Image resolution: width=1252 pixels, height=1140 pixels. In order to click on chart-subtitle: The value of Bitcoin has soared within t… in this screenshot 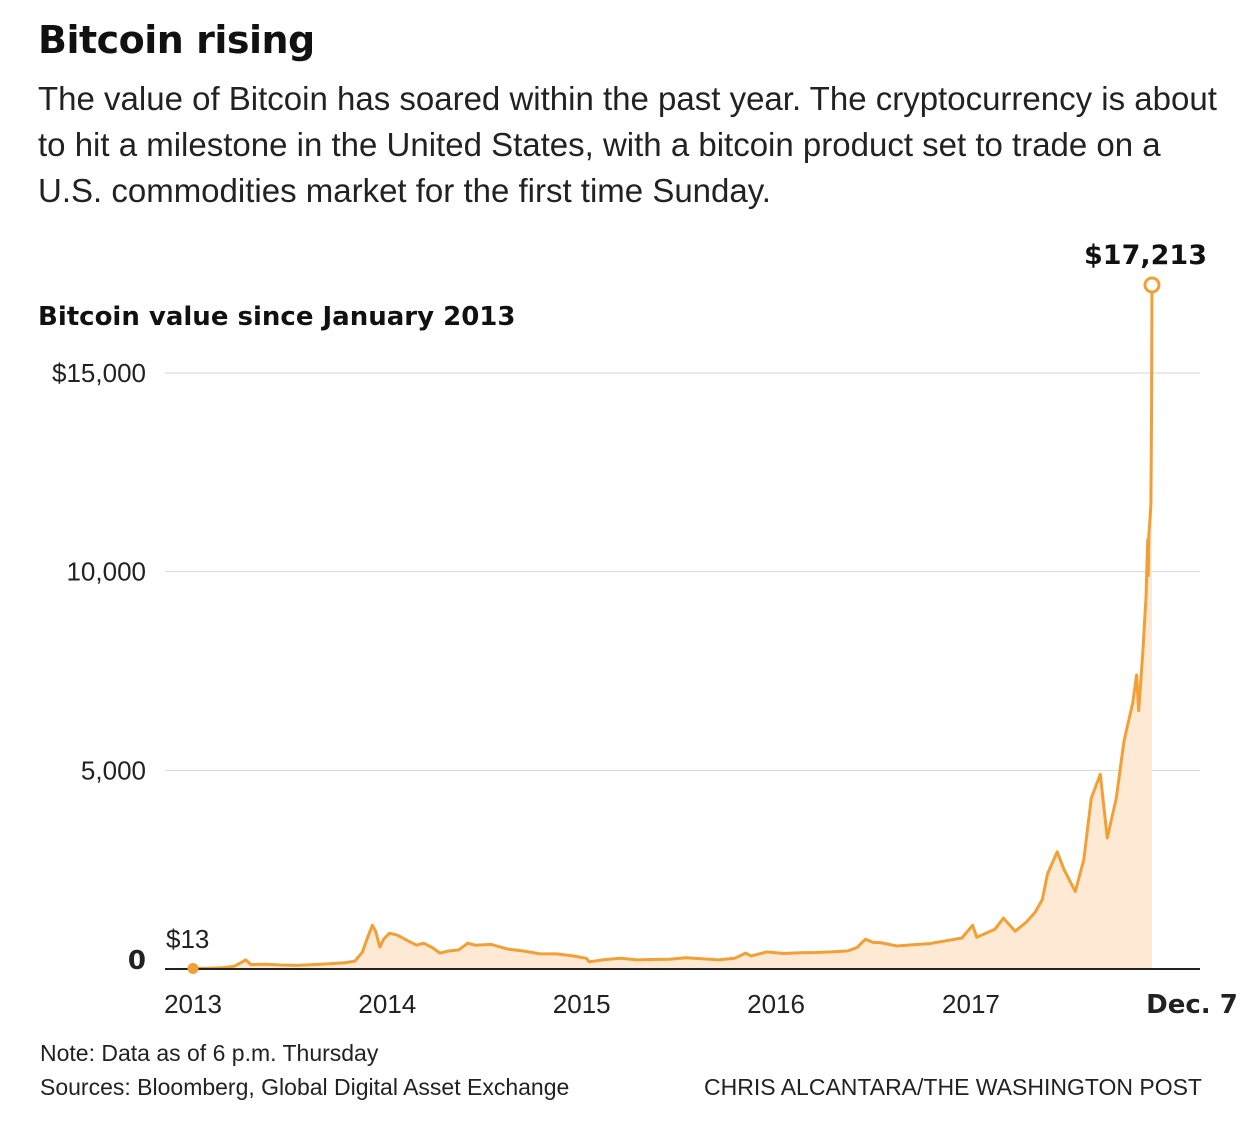, I will do `click(627, 144)`.